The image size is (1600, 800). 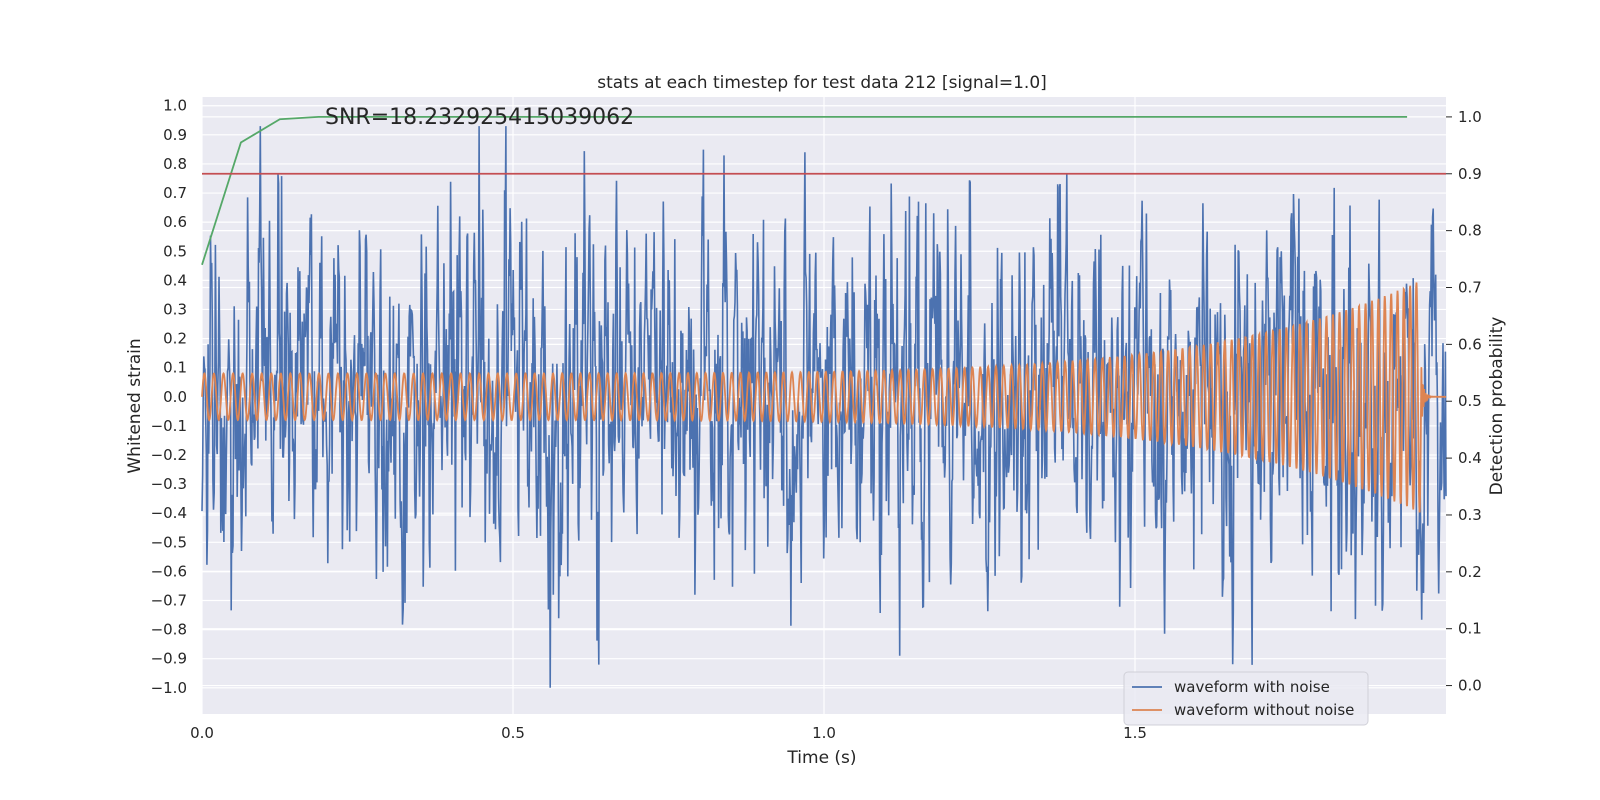 What do you see at coordinates (175, 106) in the screenshot?
I see `y-tick-label-left-0: 1.0` at bounding box center [175, 106].